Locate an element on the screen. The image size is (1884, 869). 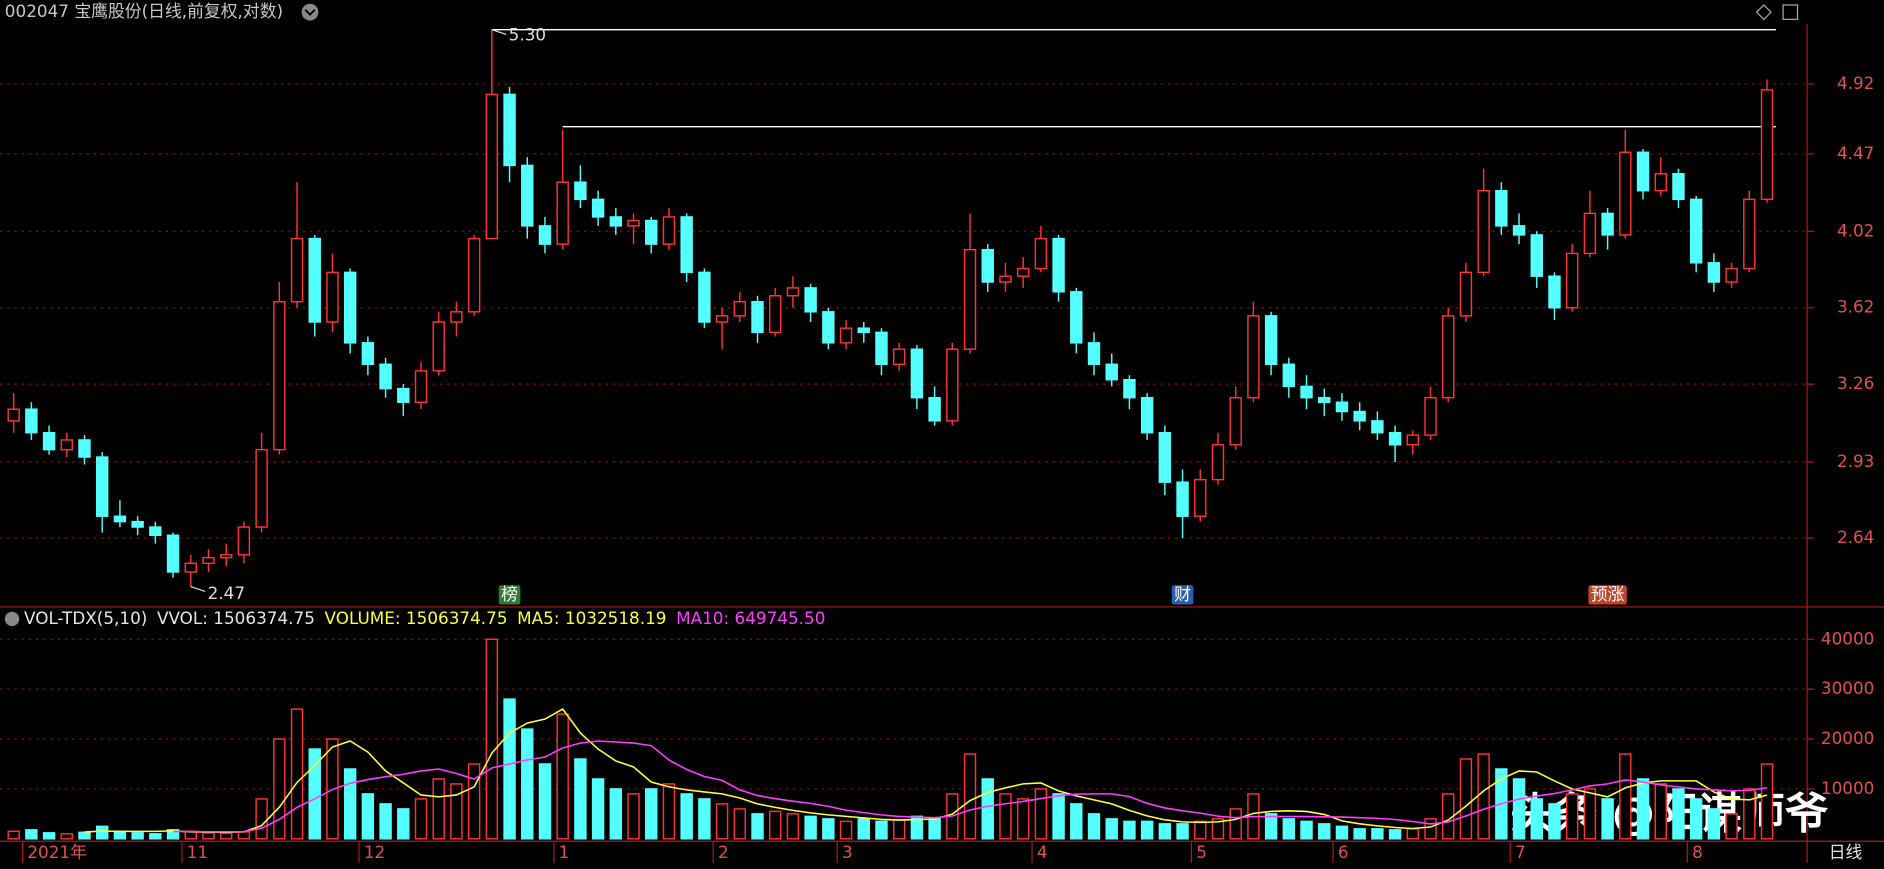
annotation-arrow is located at coordinates (499, 32).